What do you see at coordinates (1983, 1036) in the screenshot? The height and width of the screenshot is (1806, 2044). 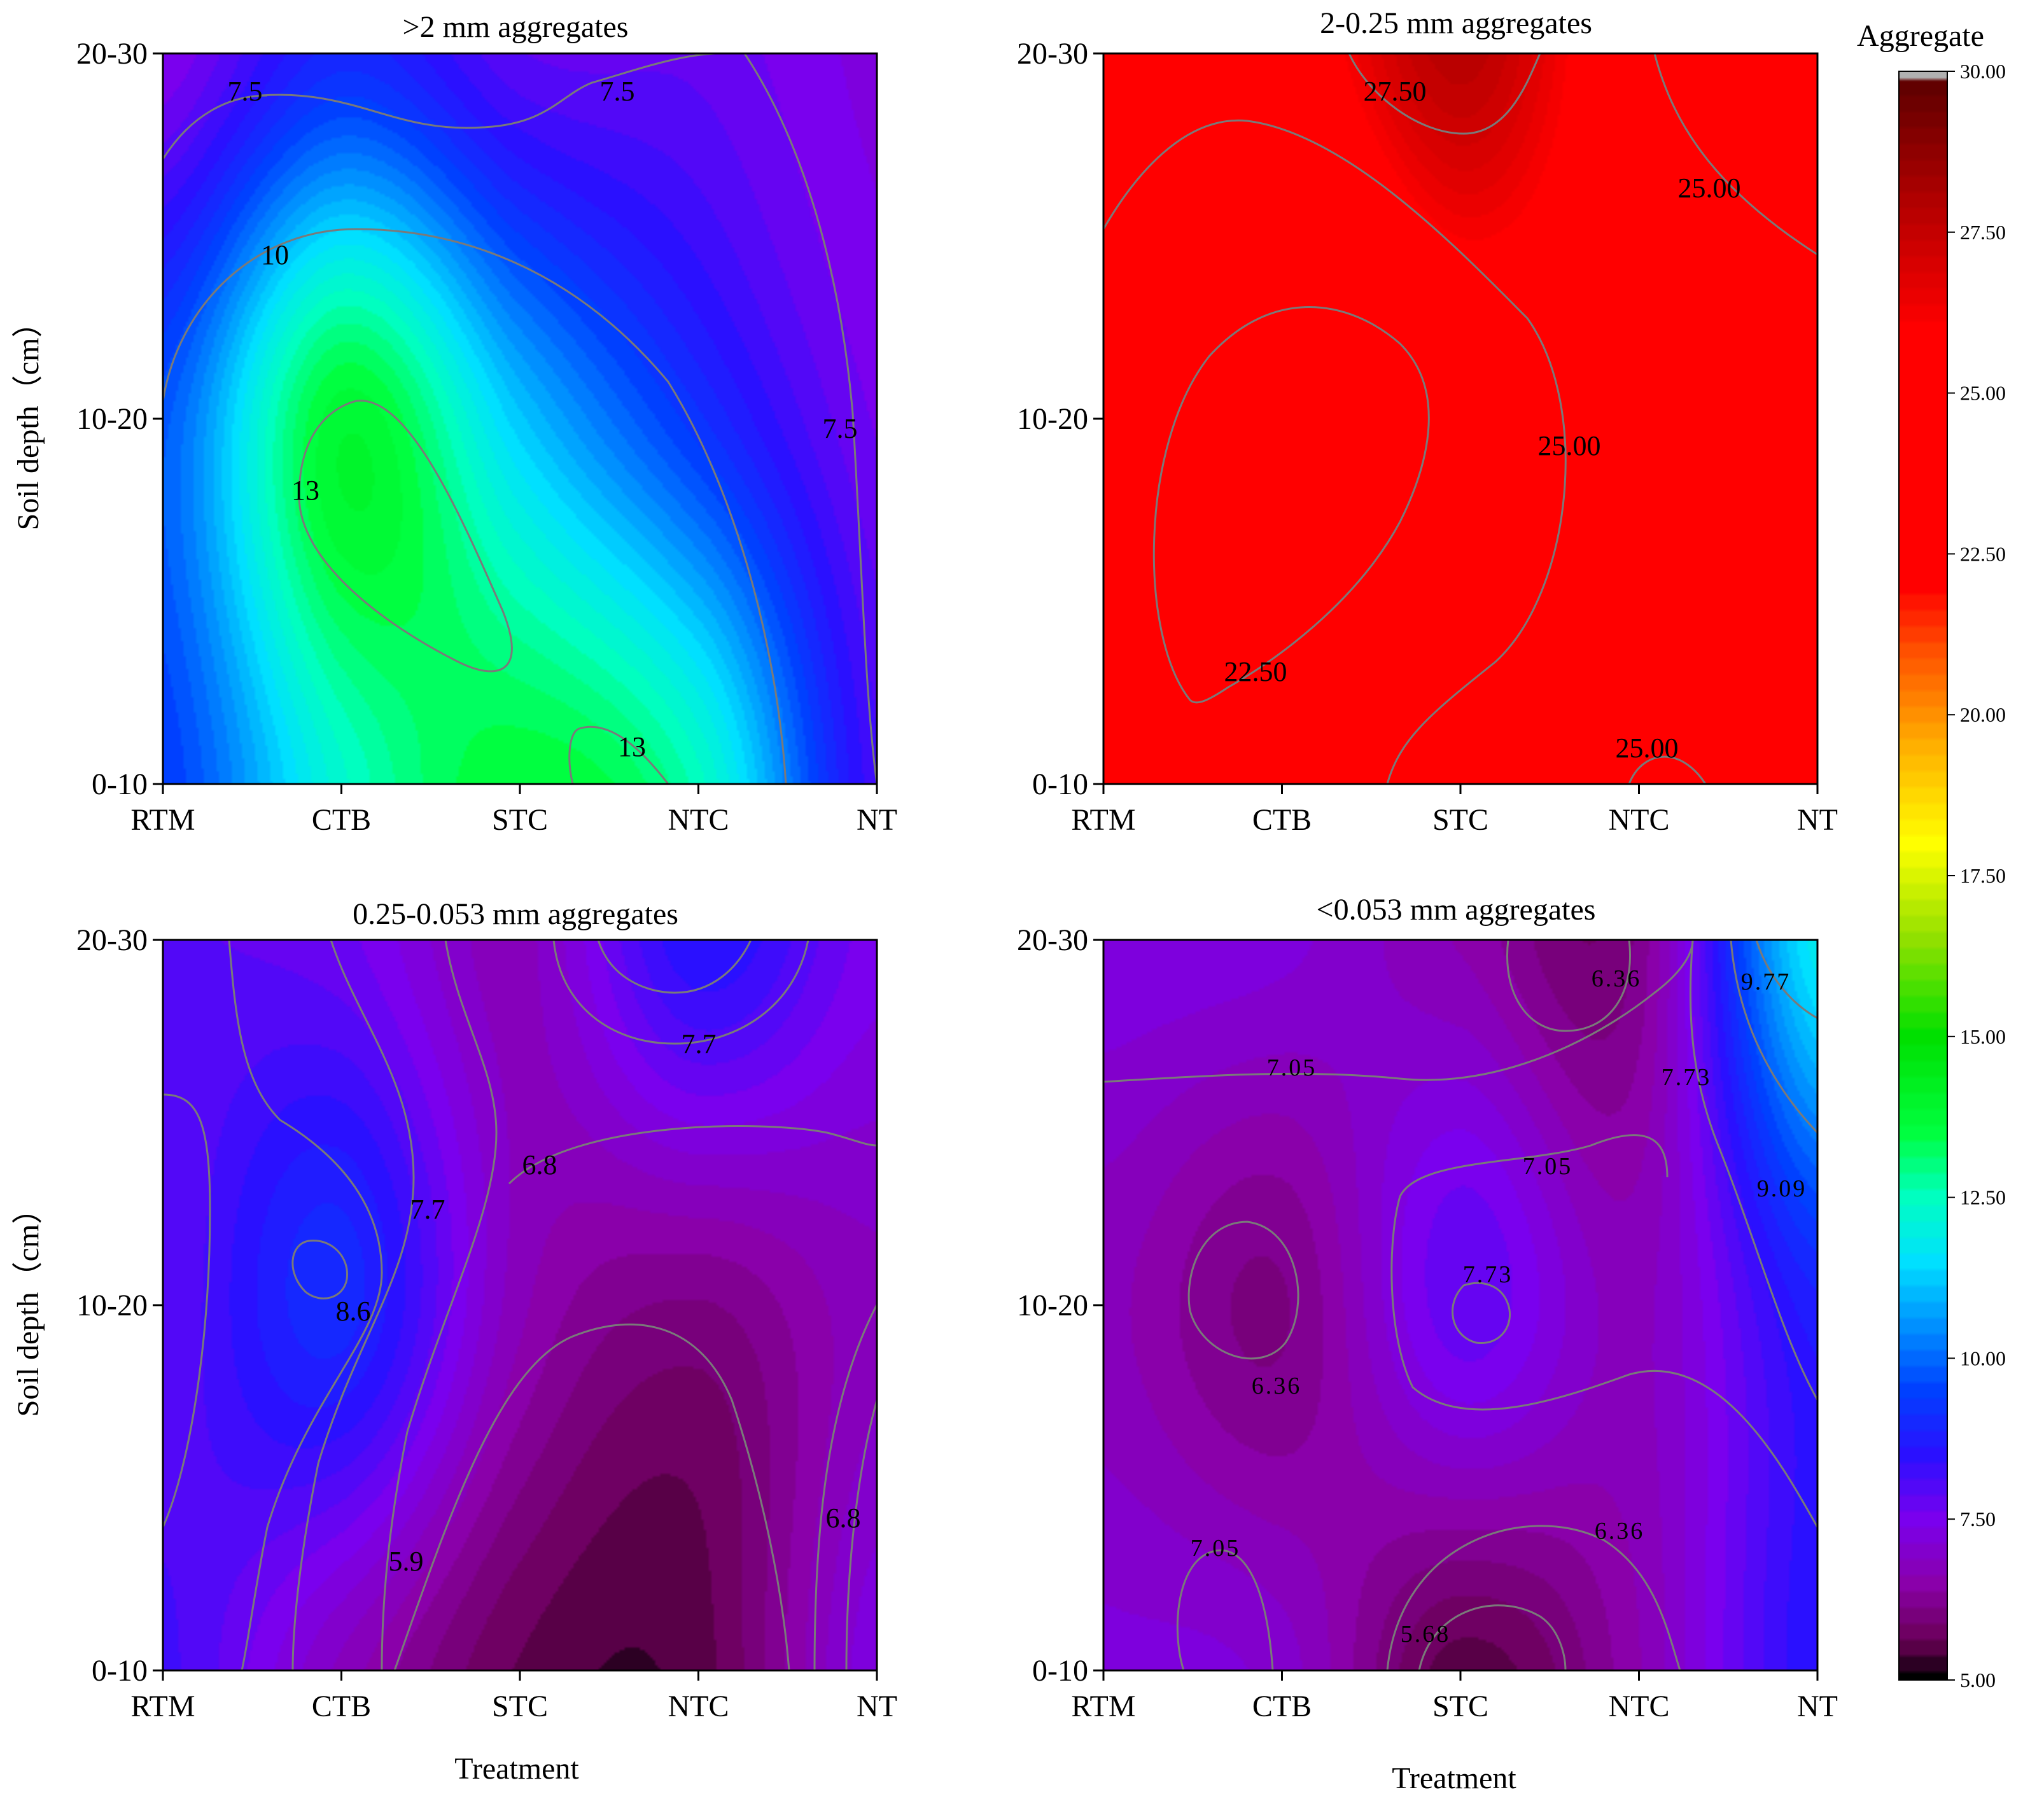 I see `colorbar-tick-label: 15.00` at bounding box center [1983, 1036].